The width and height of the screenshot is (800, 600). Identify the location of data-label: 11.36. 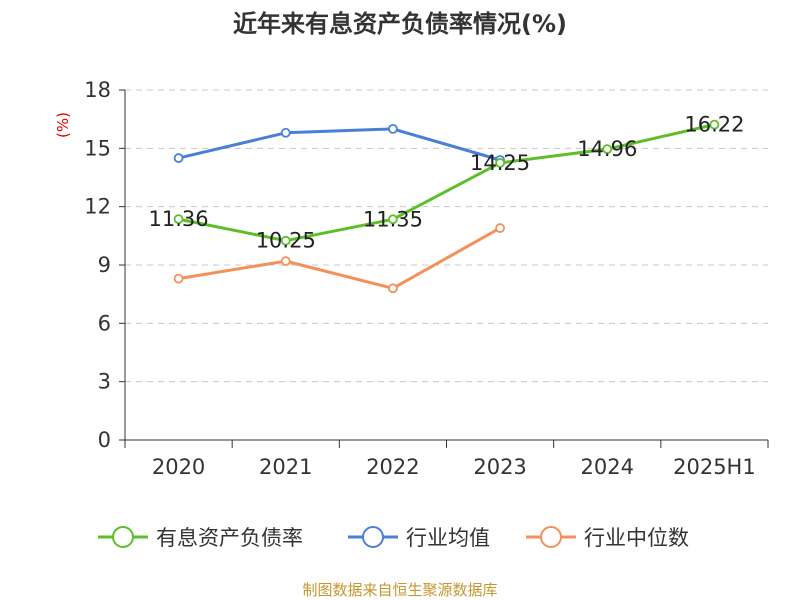
(179, 219).